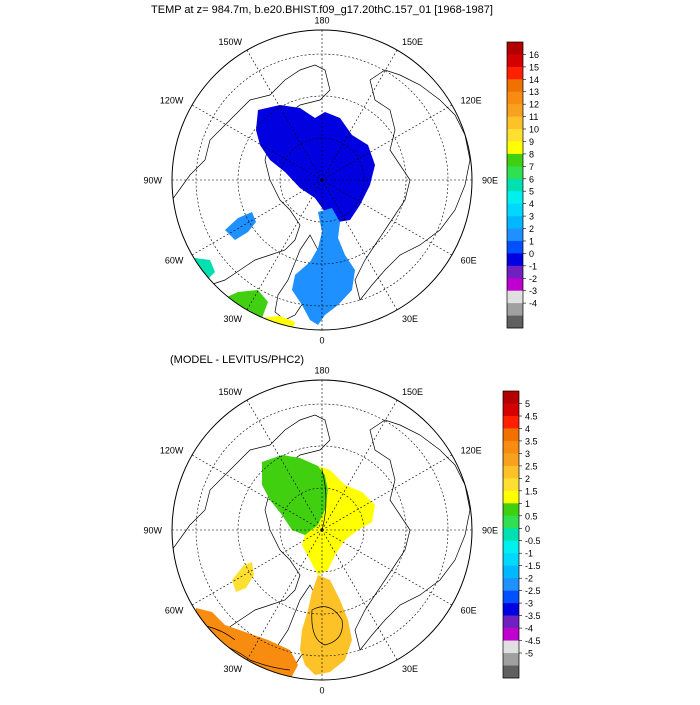 Image resolution: width=700 pixels, height=705 pixels. Describe the element at coordinates (205, 270) in the screenshot. I see `region-labrador-sea` at that location.